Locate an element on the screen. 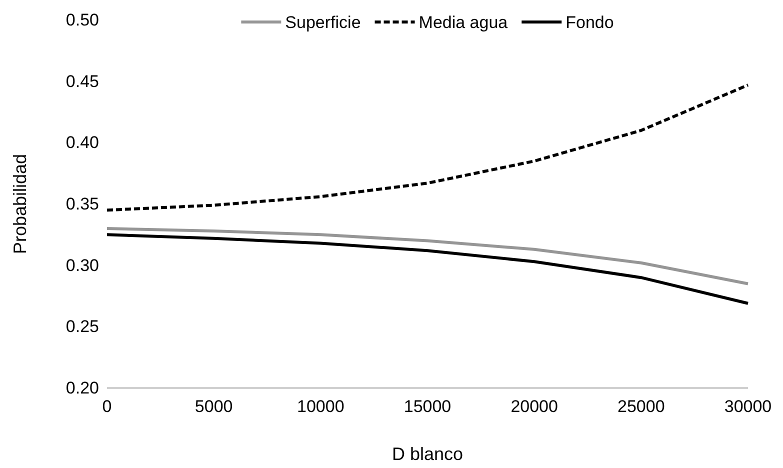  legend-label: Fondo is located at coordinates (590, 22).